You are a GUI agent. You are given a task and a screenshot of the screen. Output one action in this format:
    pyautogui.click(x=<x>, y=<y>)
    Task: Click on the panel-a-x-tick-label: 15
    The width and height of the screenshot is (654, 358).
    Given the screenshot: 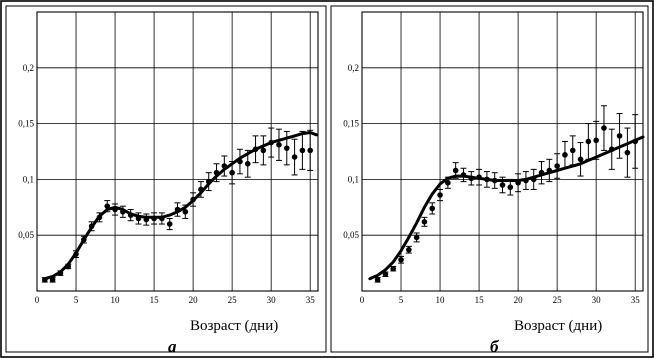 What is the action you would take?
    pyautogui.click(x=155, y=300)
    